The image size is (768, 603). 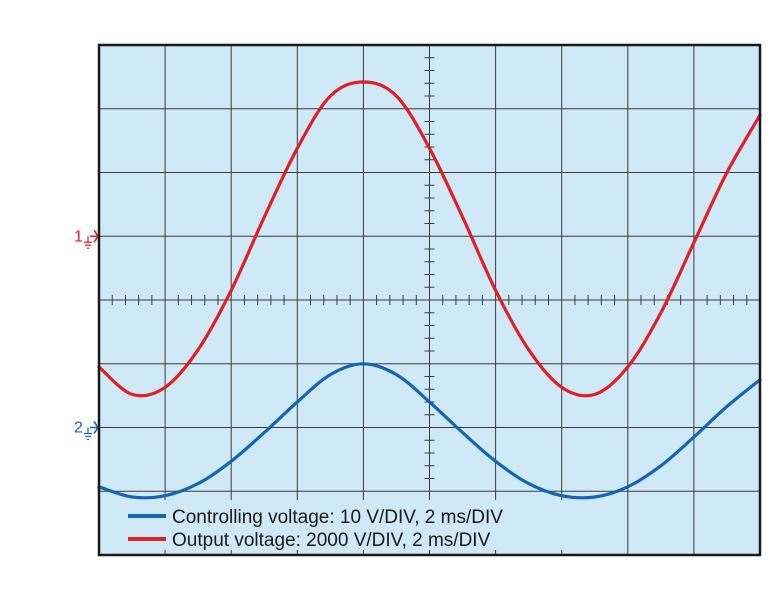 I want to click on legend-background, so click(x=346, y=525).